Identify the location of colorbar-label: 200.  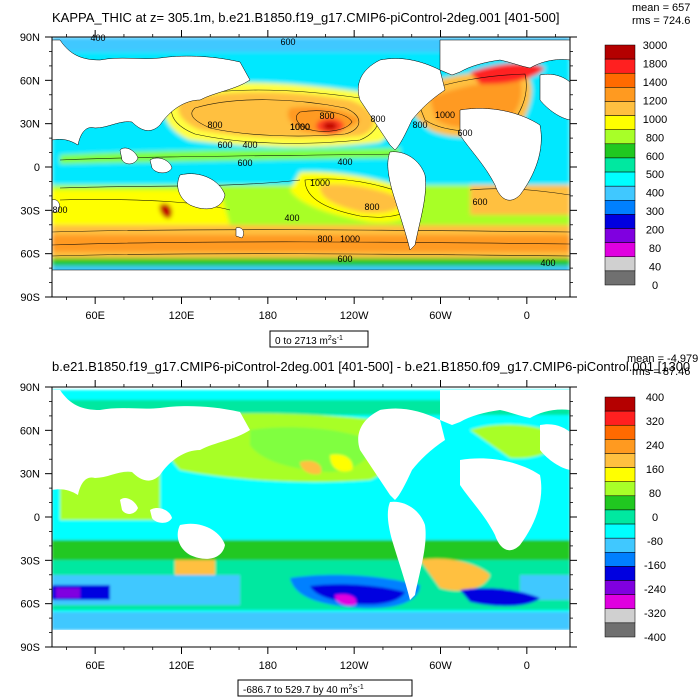
(655, 231).